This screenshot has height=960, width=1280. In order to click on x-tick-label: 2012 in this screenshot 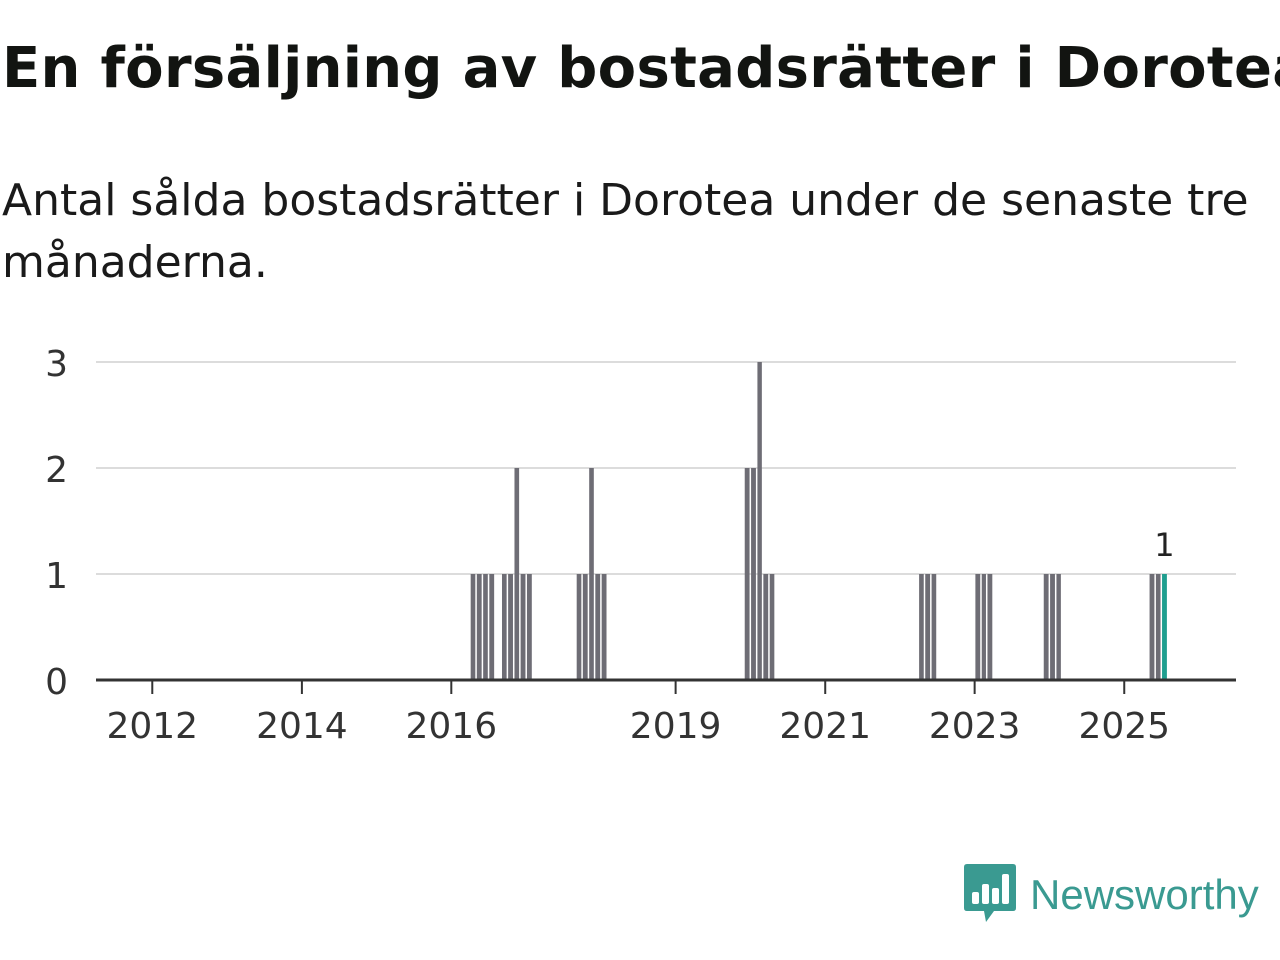, I will do `click(152, 726)`.